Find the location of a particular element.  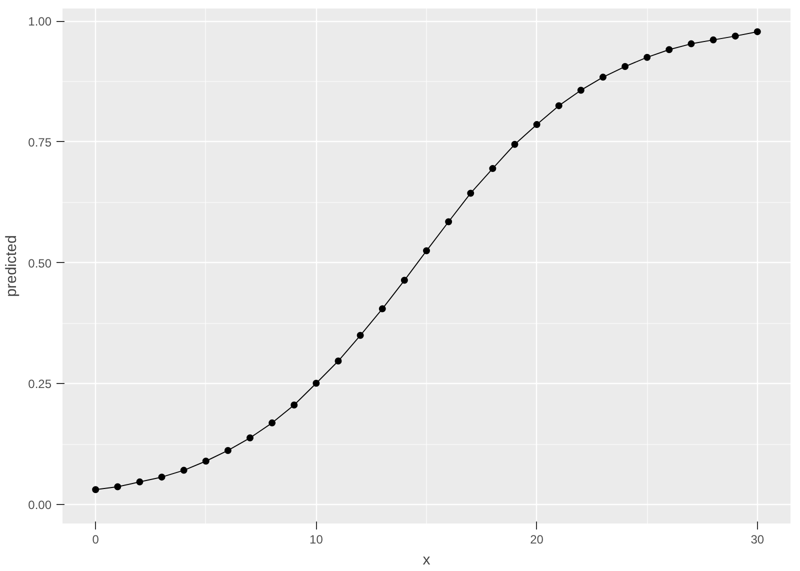

x-tick-label: 20 is located at coordinates (537, 539).